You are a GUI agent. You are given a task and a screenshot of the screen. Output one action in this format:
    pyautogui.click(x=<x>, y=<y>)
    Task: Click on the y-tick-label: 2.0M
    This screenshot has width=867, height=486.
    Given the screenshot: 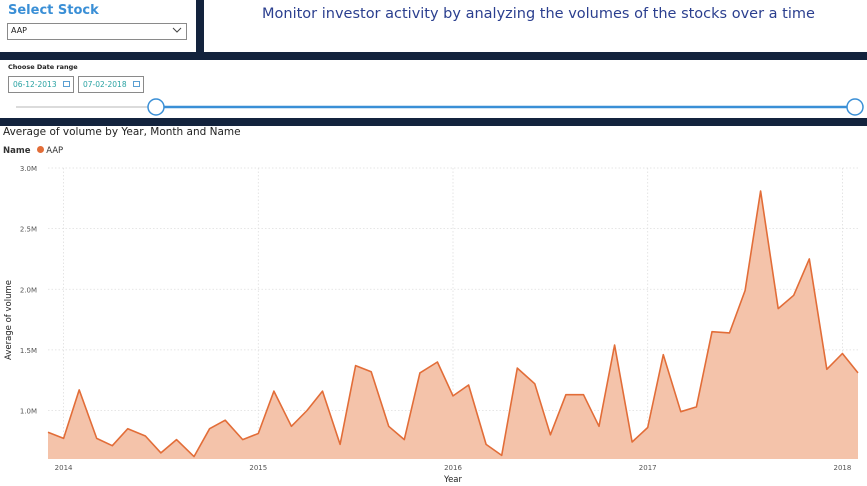 What is the action you would take?
    pyautogui.click(x=28, y=290)
    